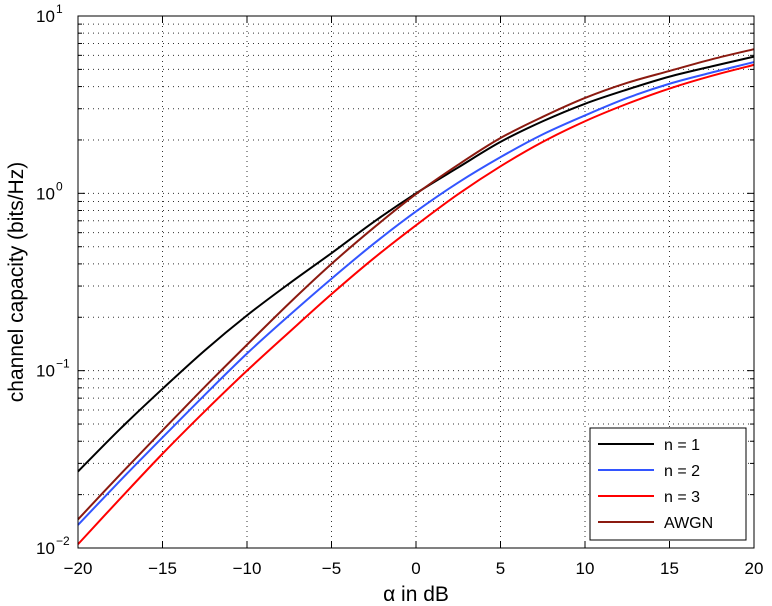 The height and width of the screenshot is (606, 772). I want to click on x-tick-label: 15, so click(669, 568).